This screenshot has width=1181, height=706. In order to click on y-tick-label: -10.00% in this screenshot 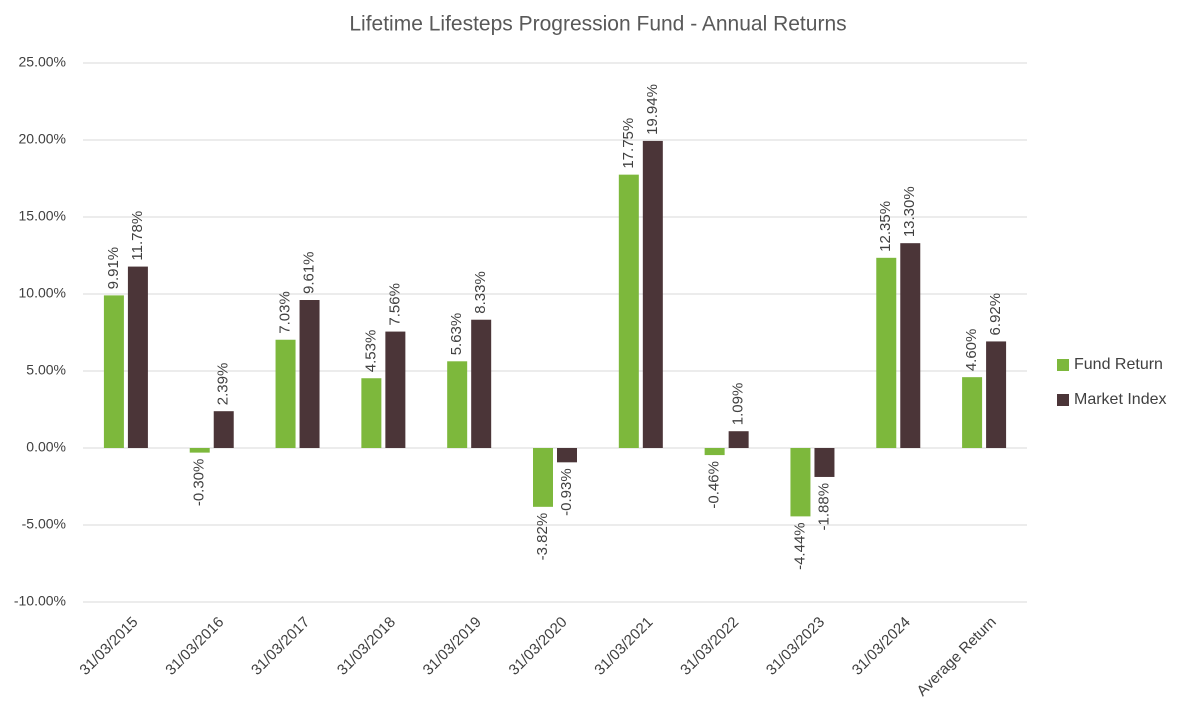, I will do `click(40, 601)`.